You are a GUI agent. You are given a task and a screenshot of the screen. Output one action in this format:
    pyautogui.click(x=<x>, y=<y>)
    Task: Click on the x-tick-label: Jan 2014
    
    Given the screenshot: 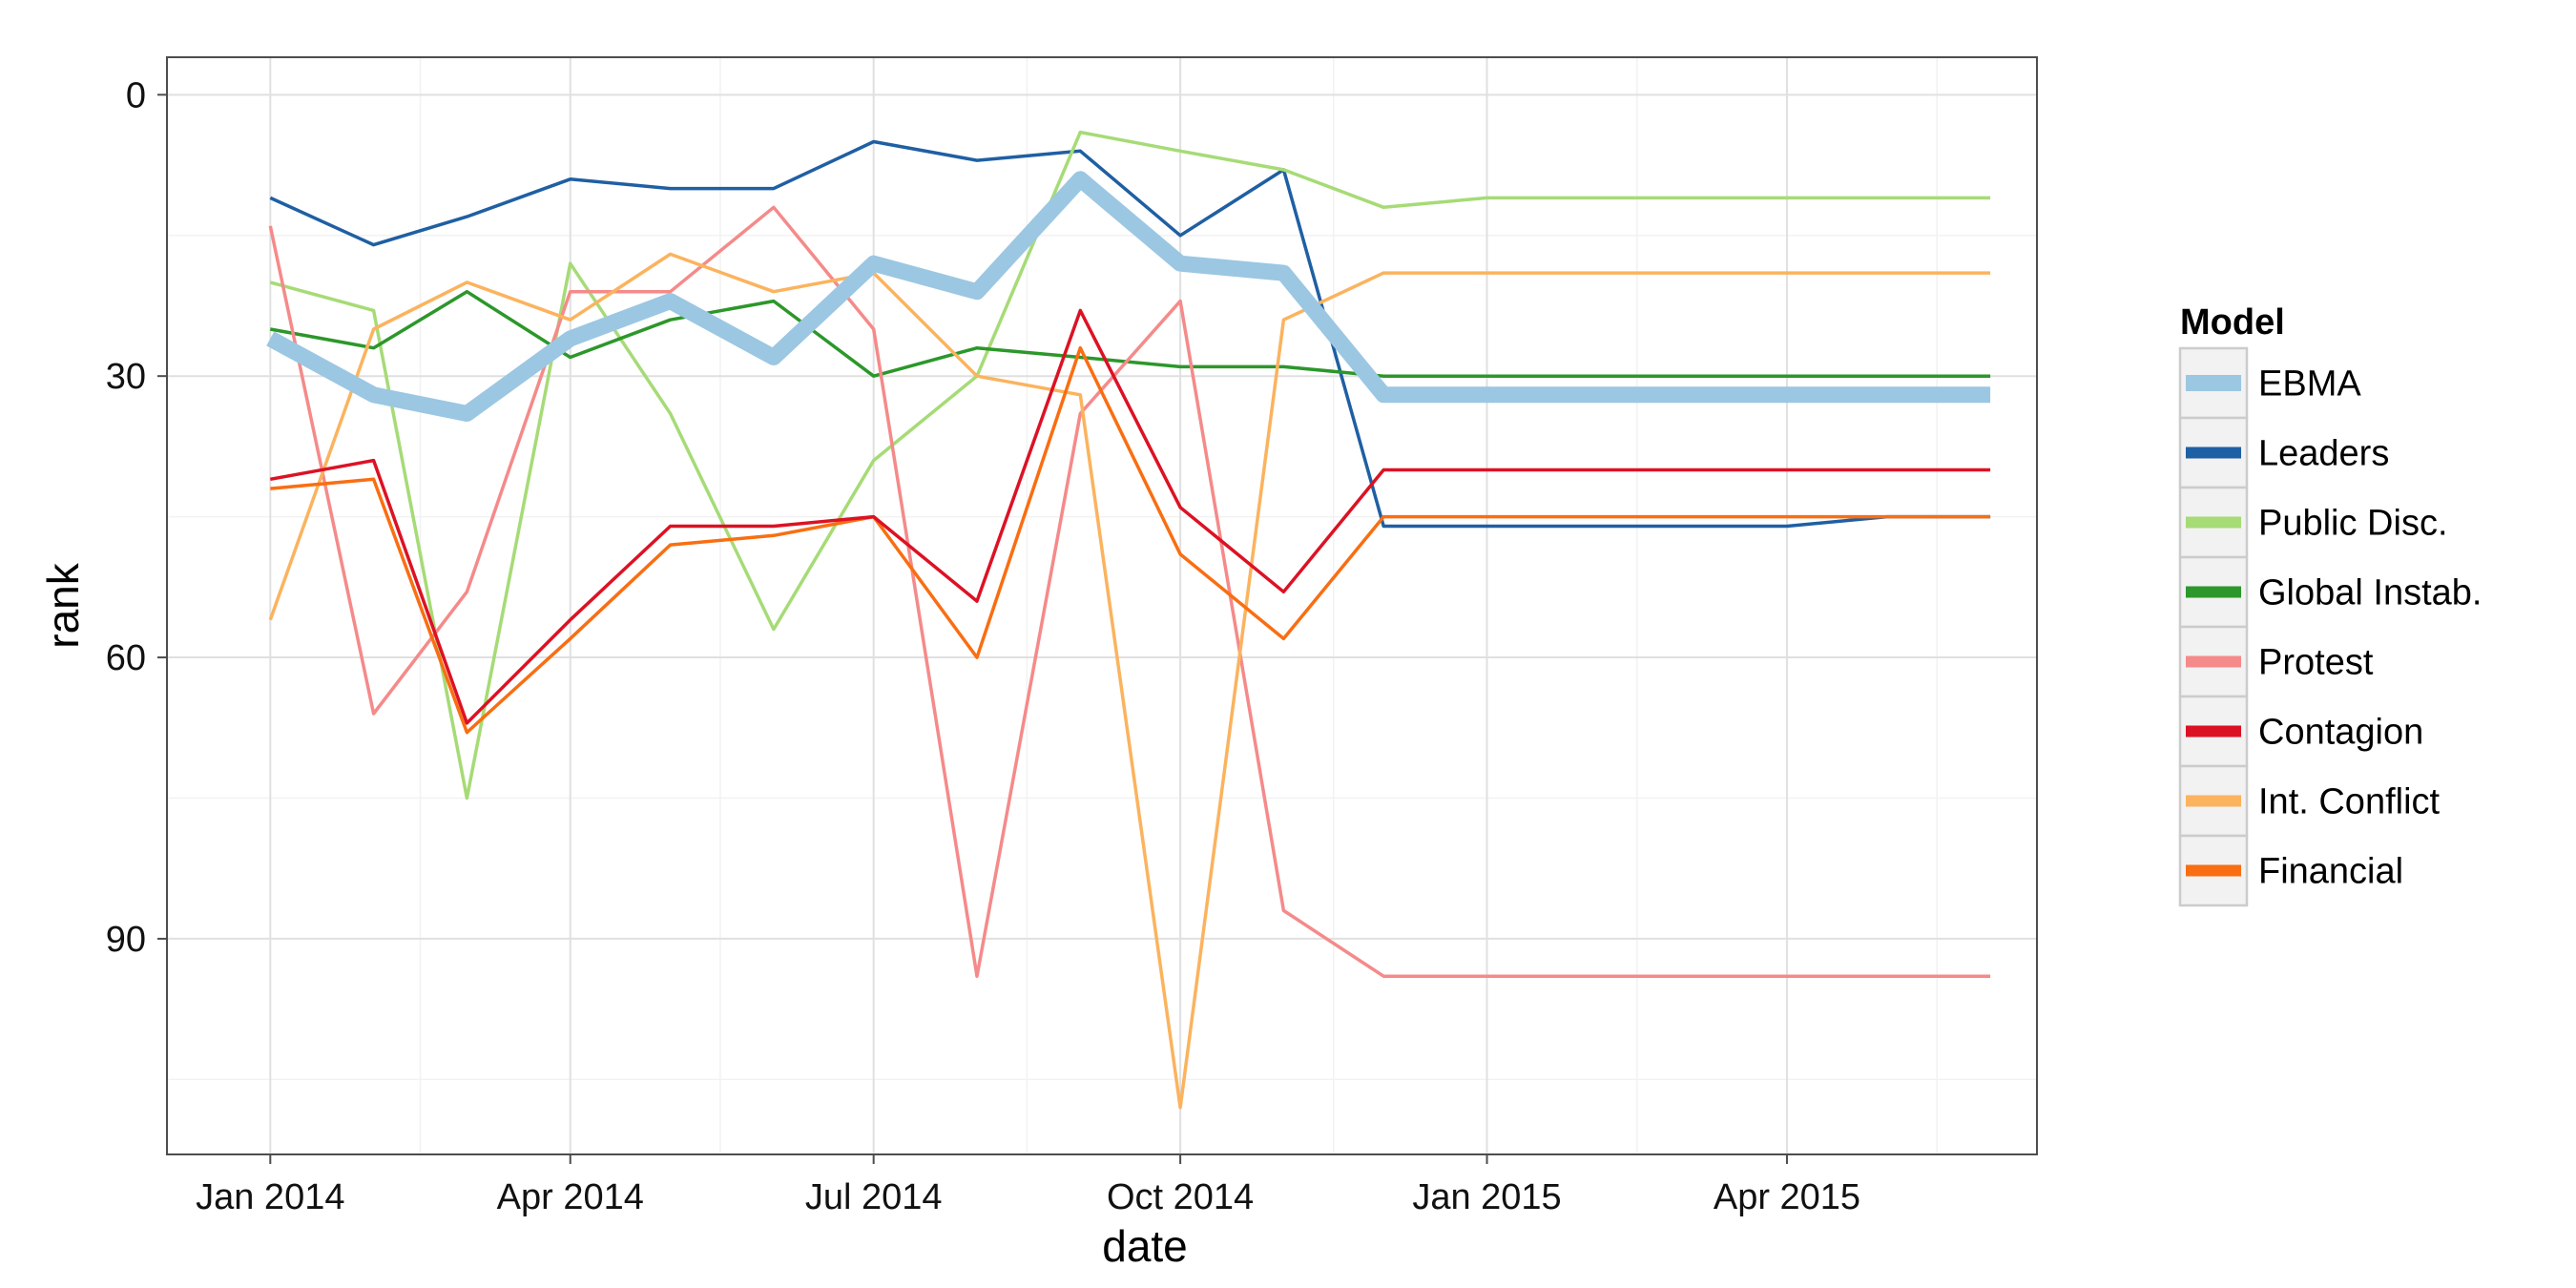 What is the action you would take?
    pyautogui.click(x=270, y=1197)
    